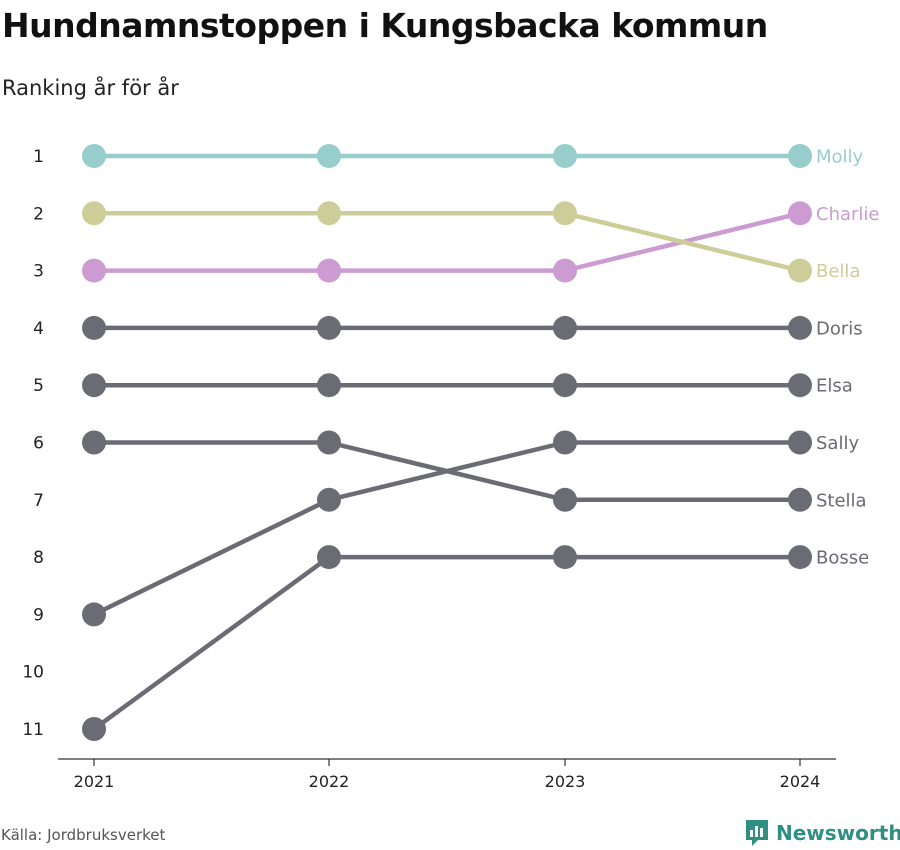 This screenshot has width=900, height=850. What do you see at coordinates (447, 471) in the screenshot?
I see `series-line-stella` at bounding box center [447, 471].